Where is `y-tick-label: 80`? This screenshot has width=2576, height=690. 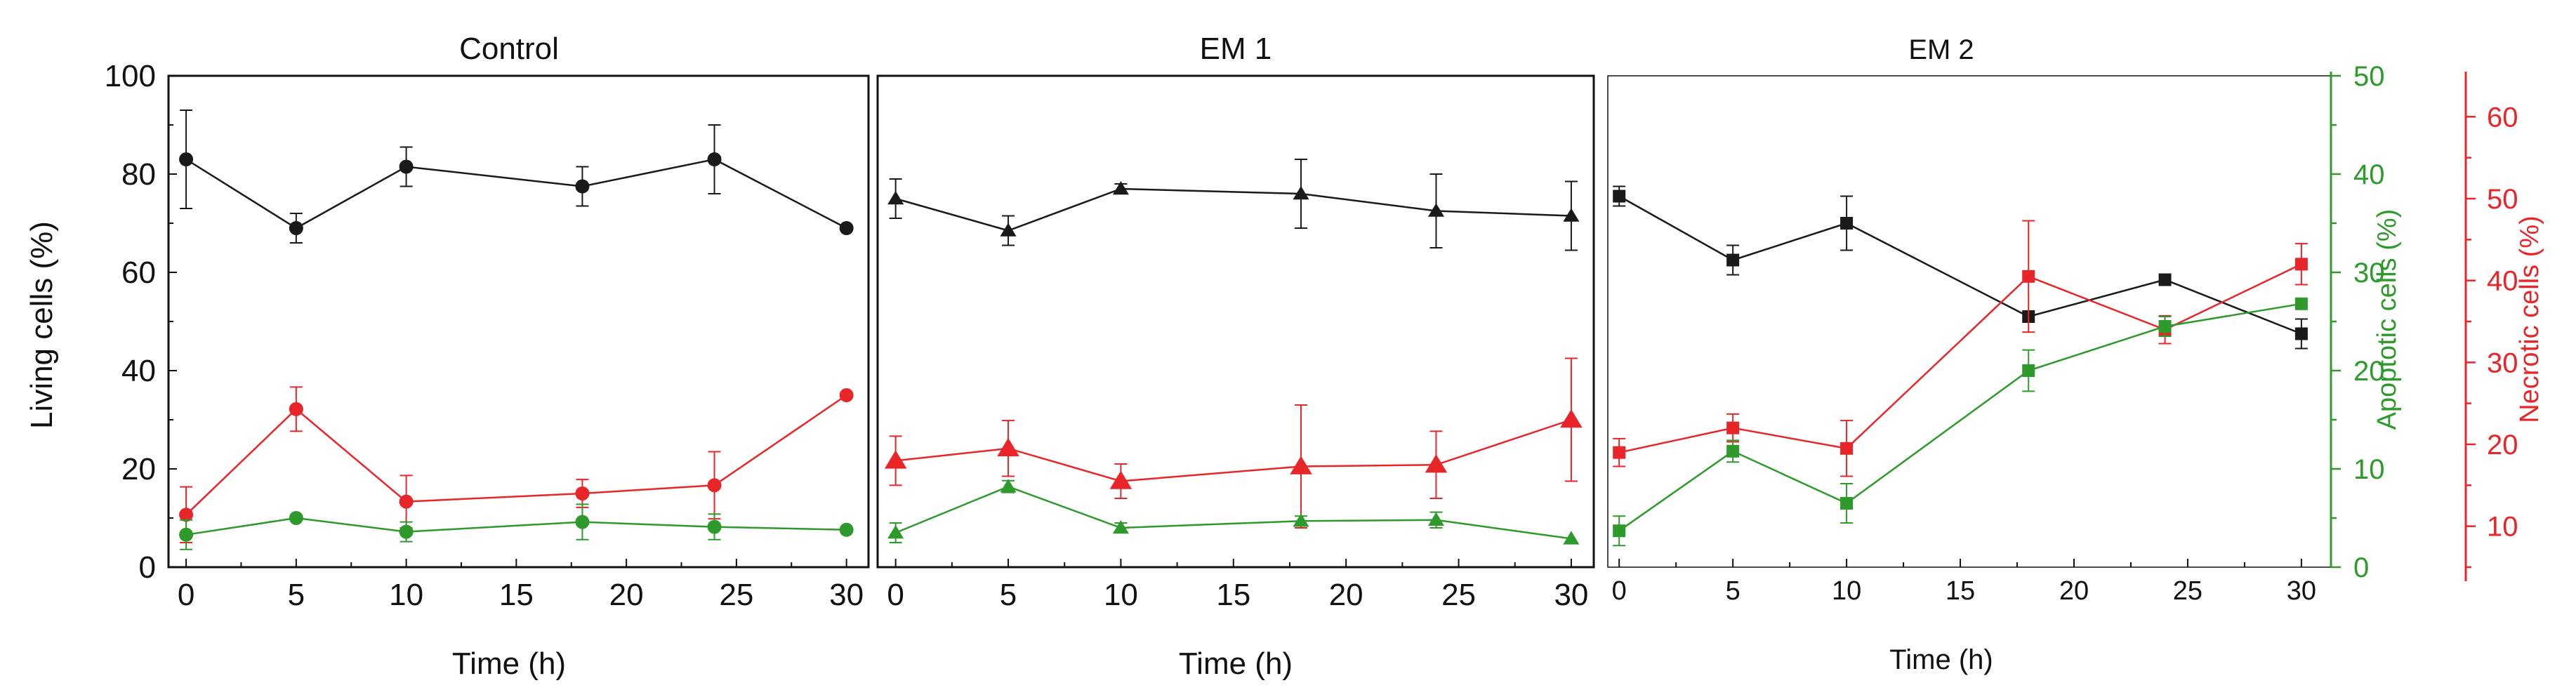 y-tick-label: 80 is located at coordinates (138, 174).